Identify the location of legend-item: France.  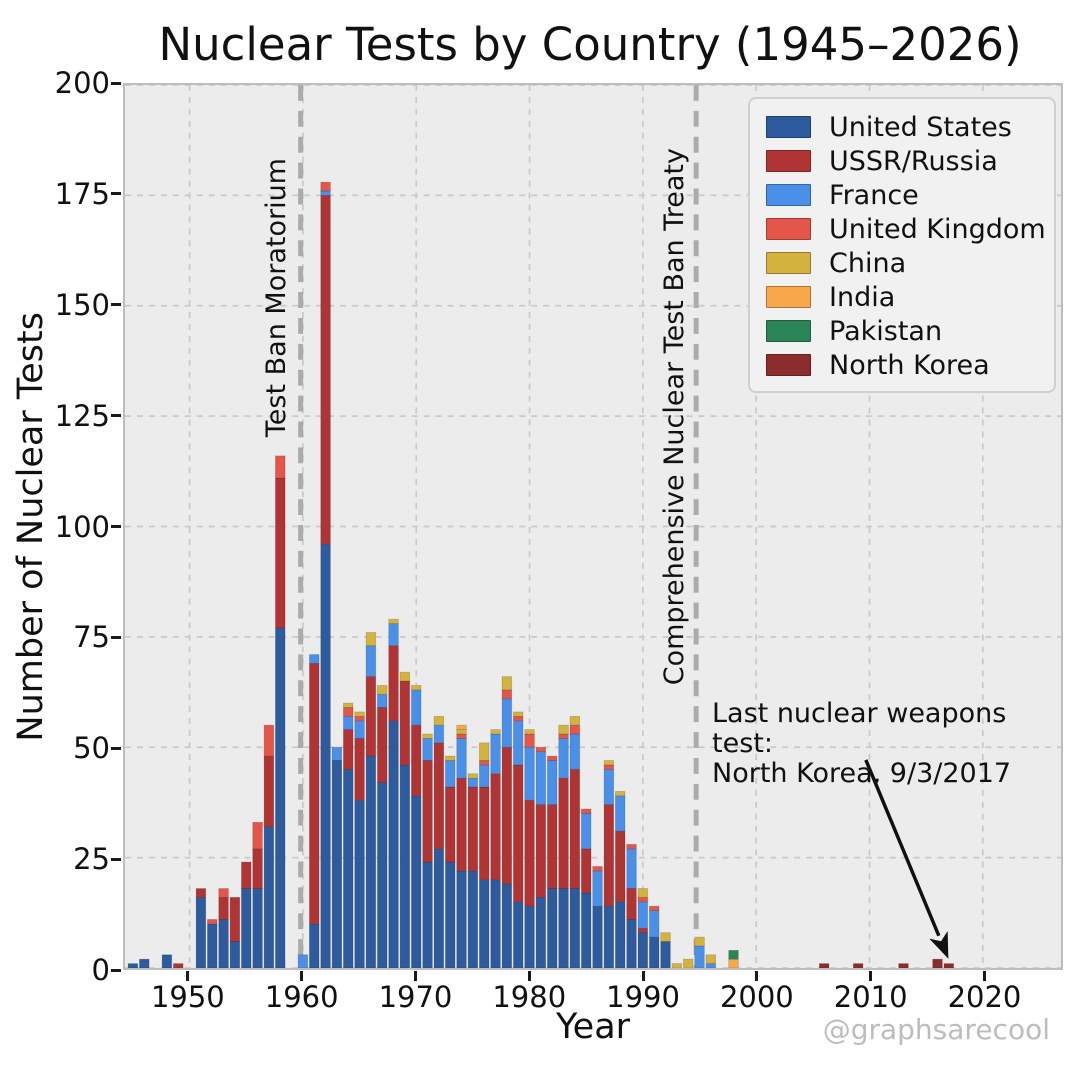
(910, 195).